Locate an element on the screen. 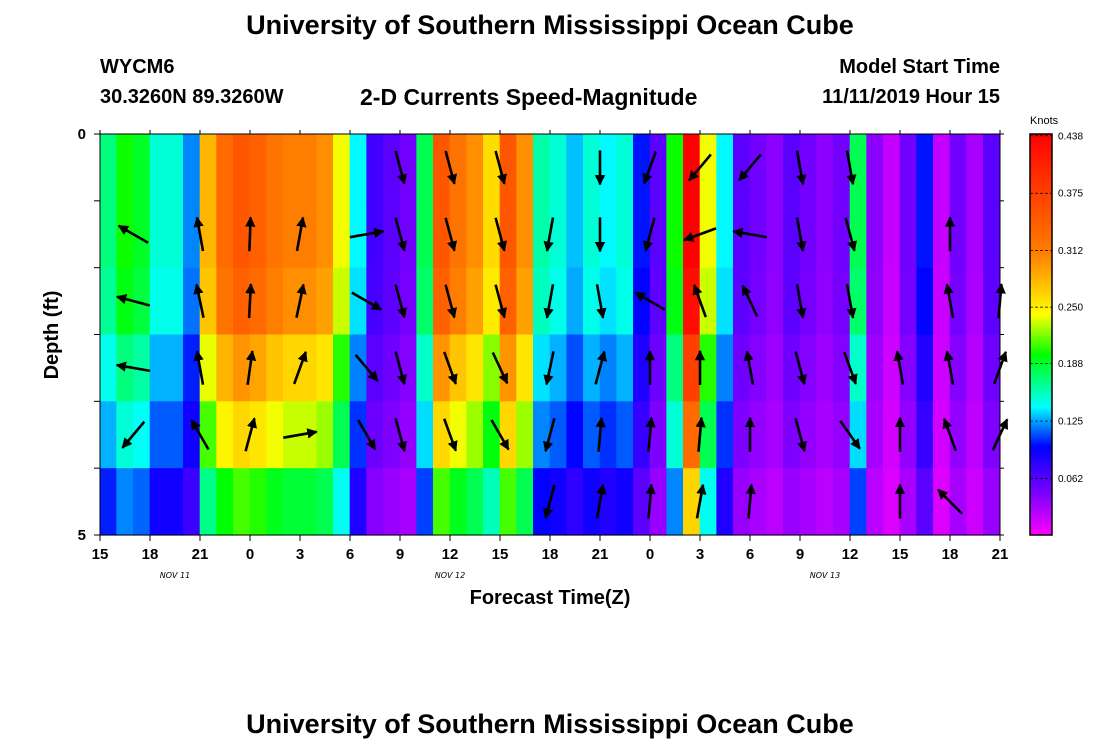  colorbar-tick-label: 0.250 is located at coordinates (1070, 308).